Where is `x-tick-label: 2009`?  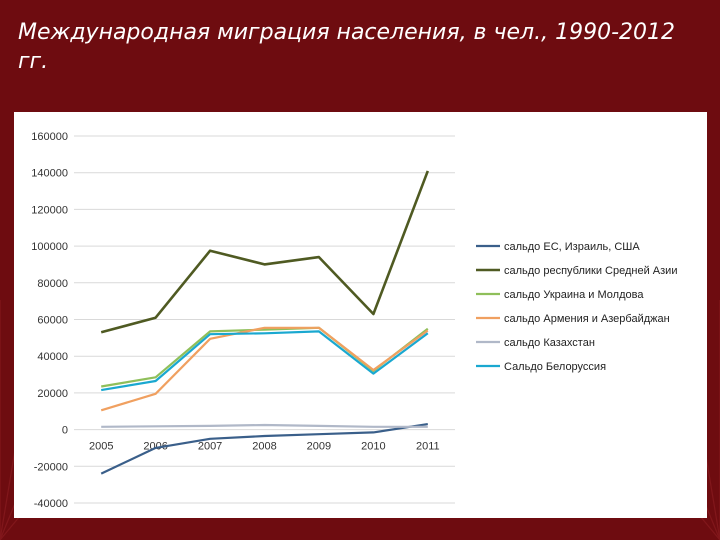 x-tick-label: 2009 is located at coordinates (319, 447).